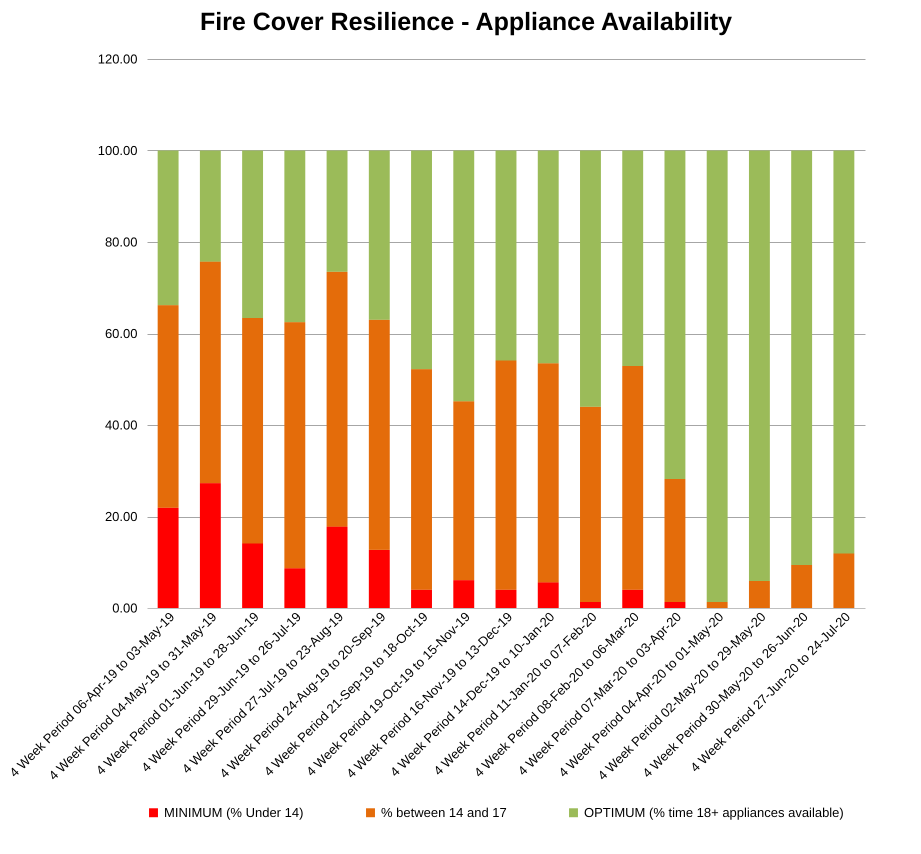  I want to click on legend-label: % between 14 and 17, so click(444, 812).